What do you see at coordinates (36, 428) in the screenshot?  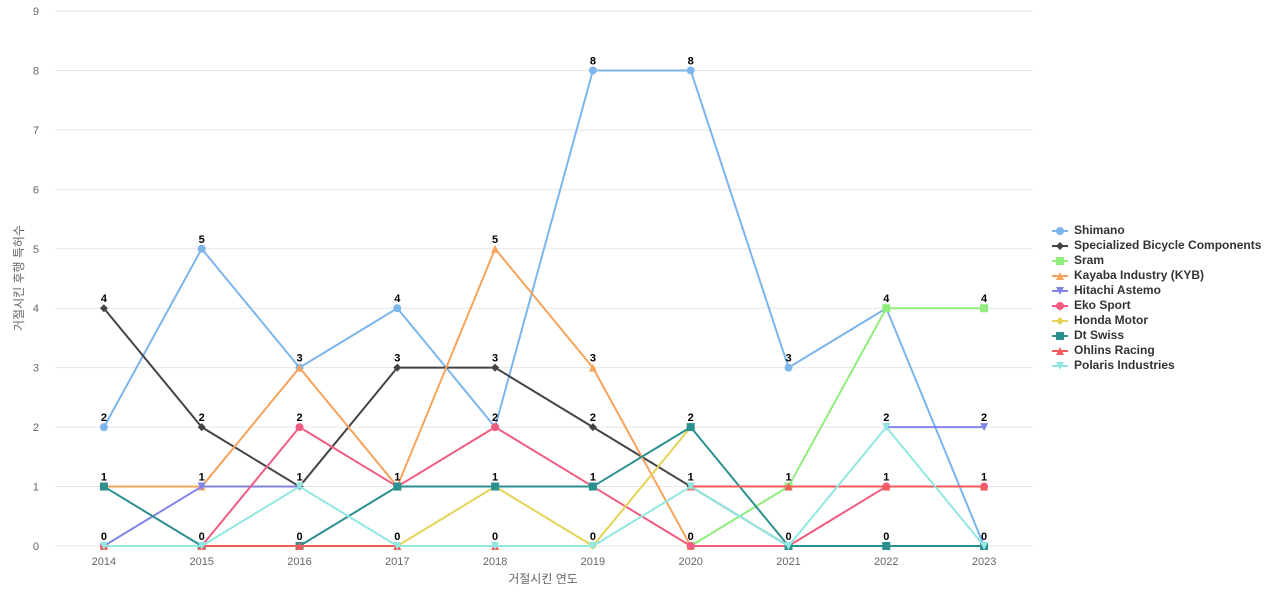 I see `y-tick-label: 2` at bounding box center [36, 428].